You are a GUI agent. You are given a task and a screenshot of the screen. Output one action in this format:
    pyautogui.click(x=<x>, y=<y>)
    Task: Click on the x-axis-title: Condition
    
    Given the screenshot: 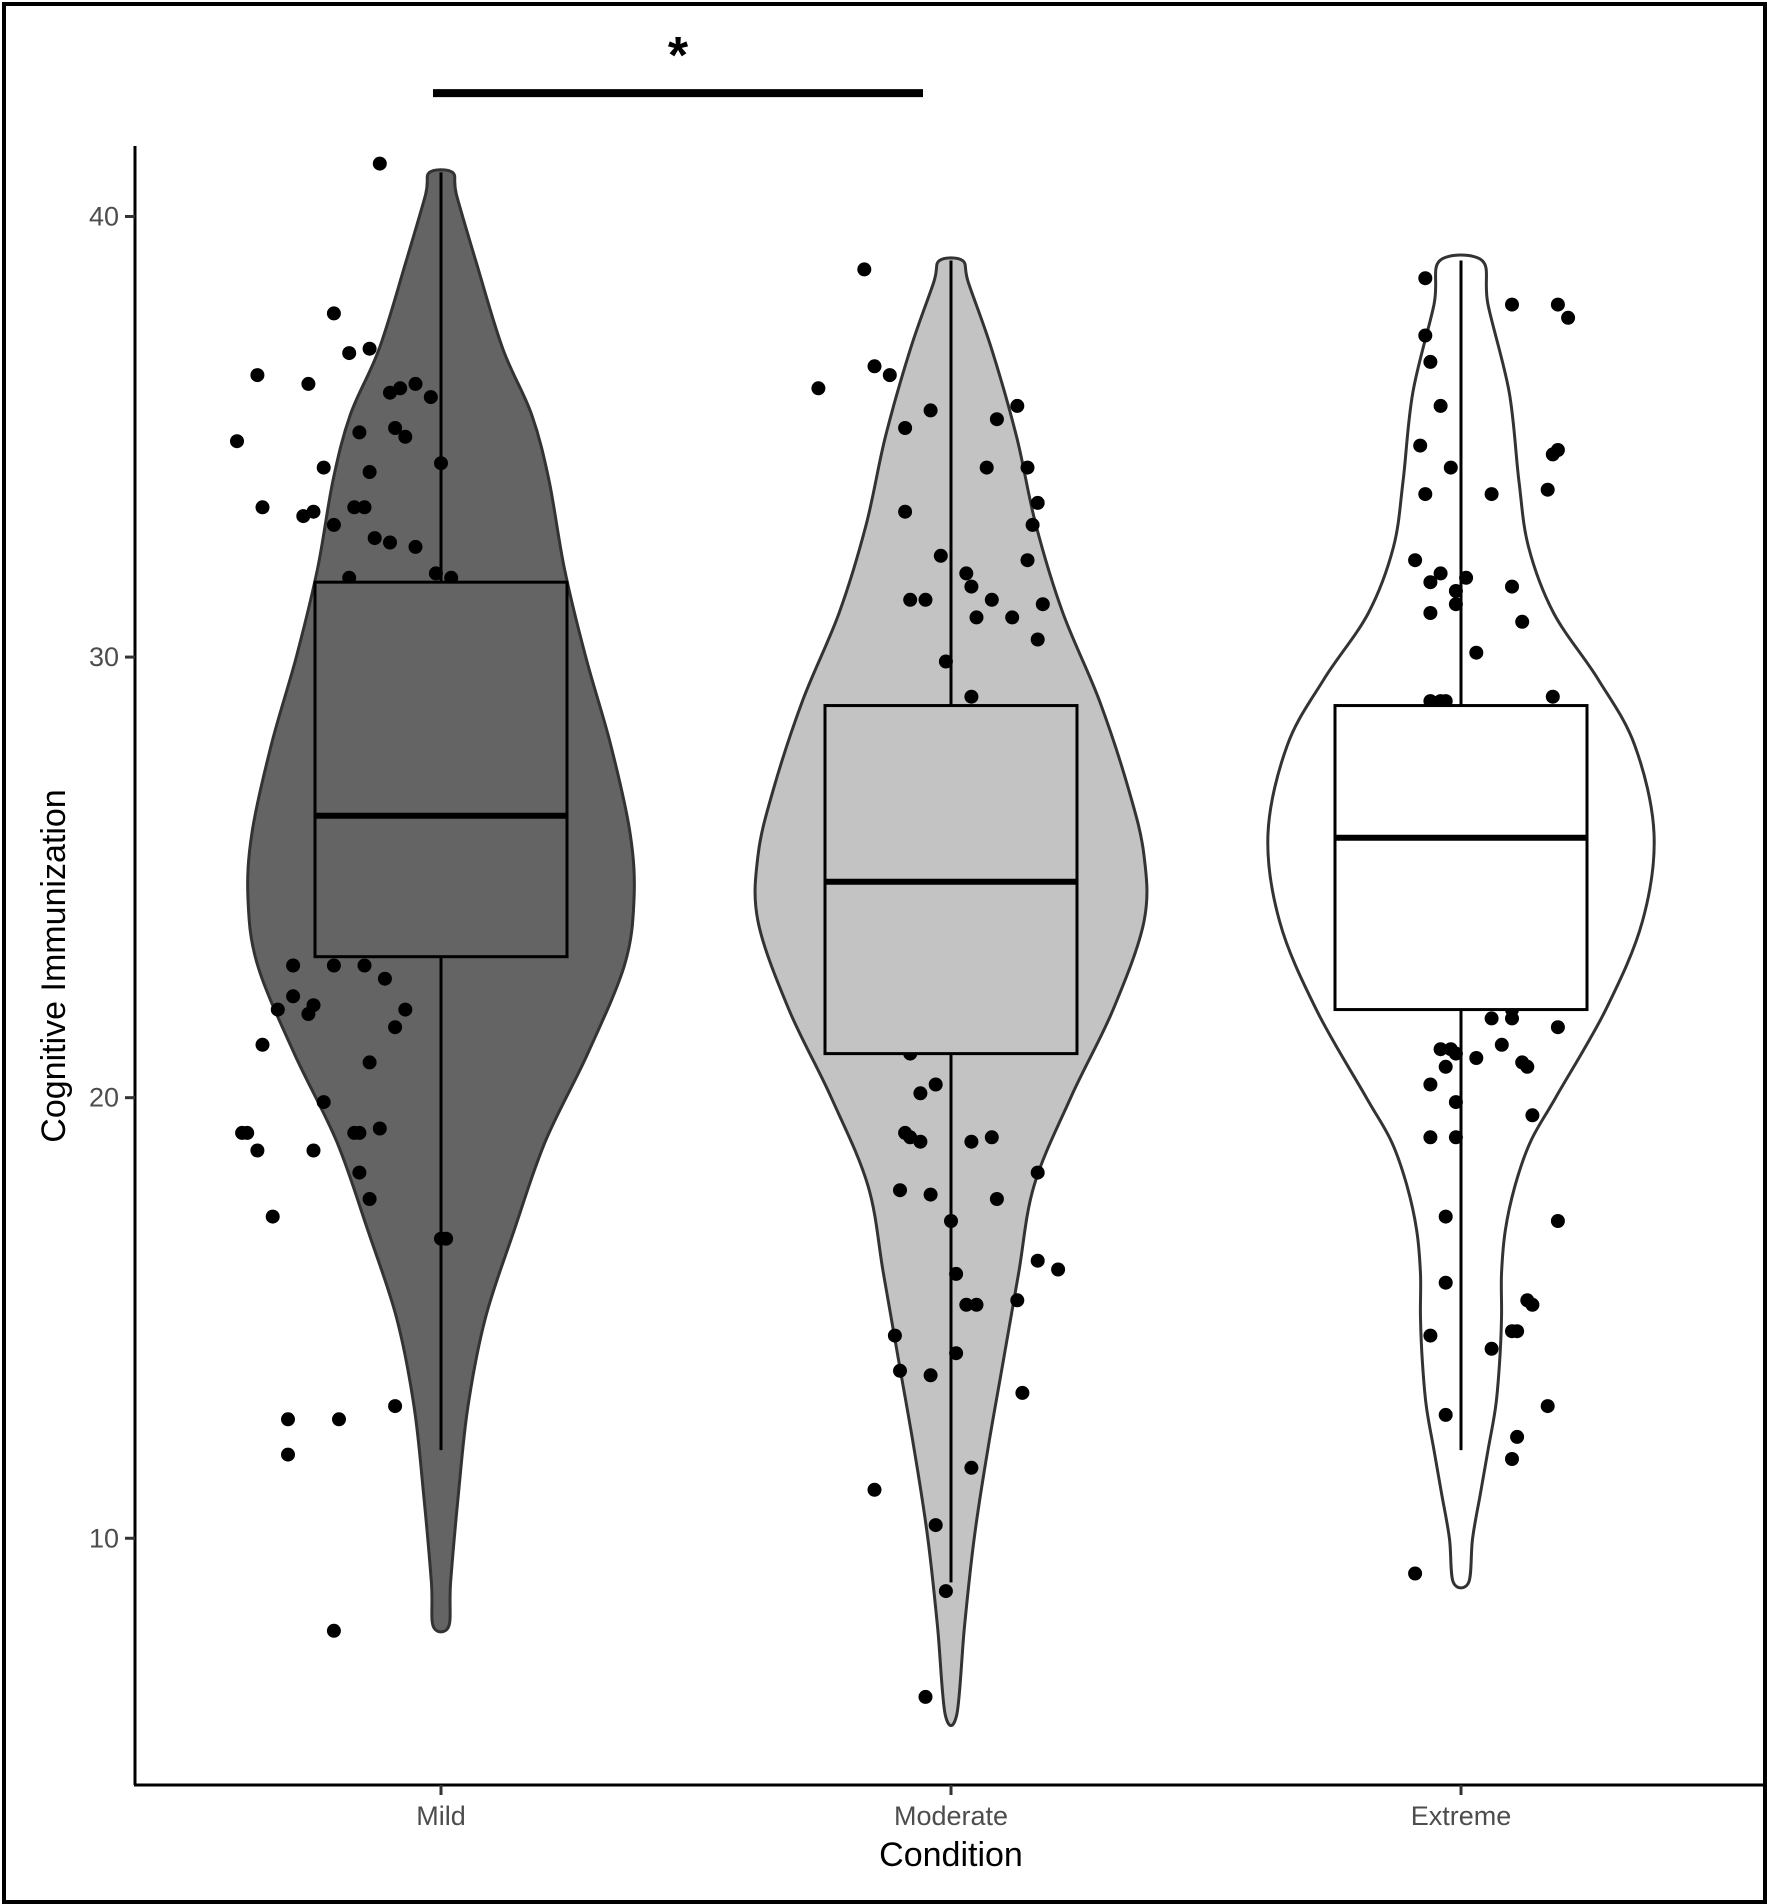 What is the action you would take?
    pyautogui.click(x=951, y=1855)
    